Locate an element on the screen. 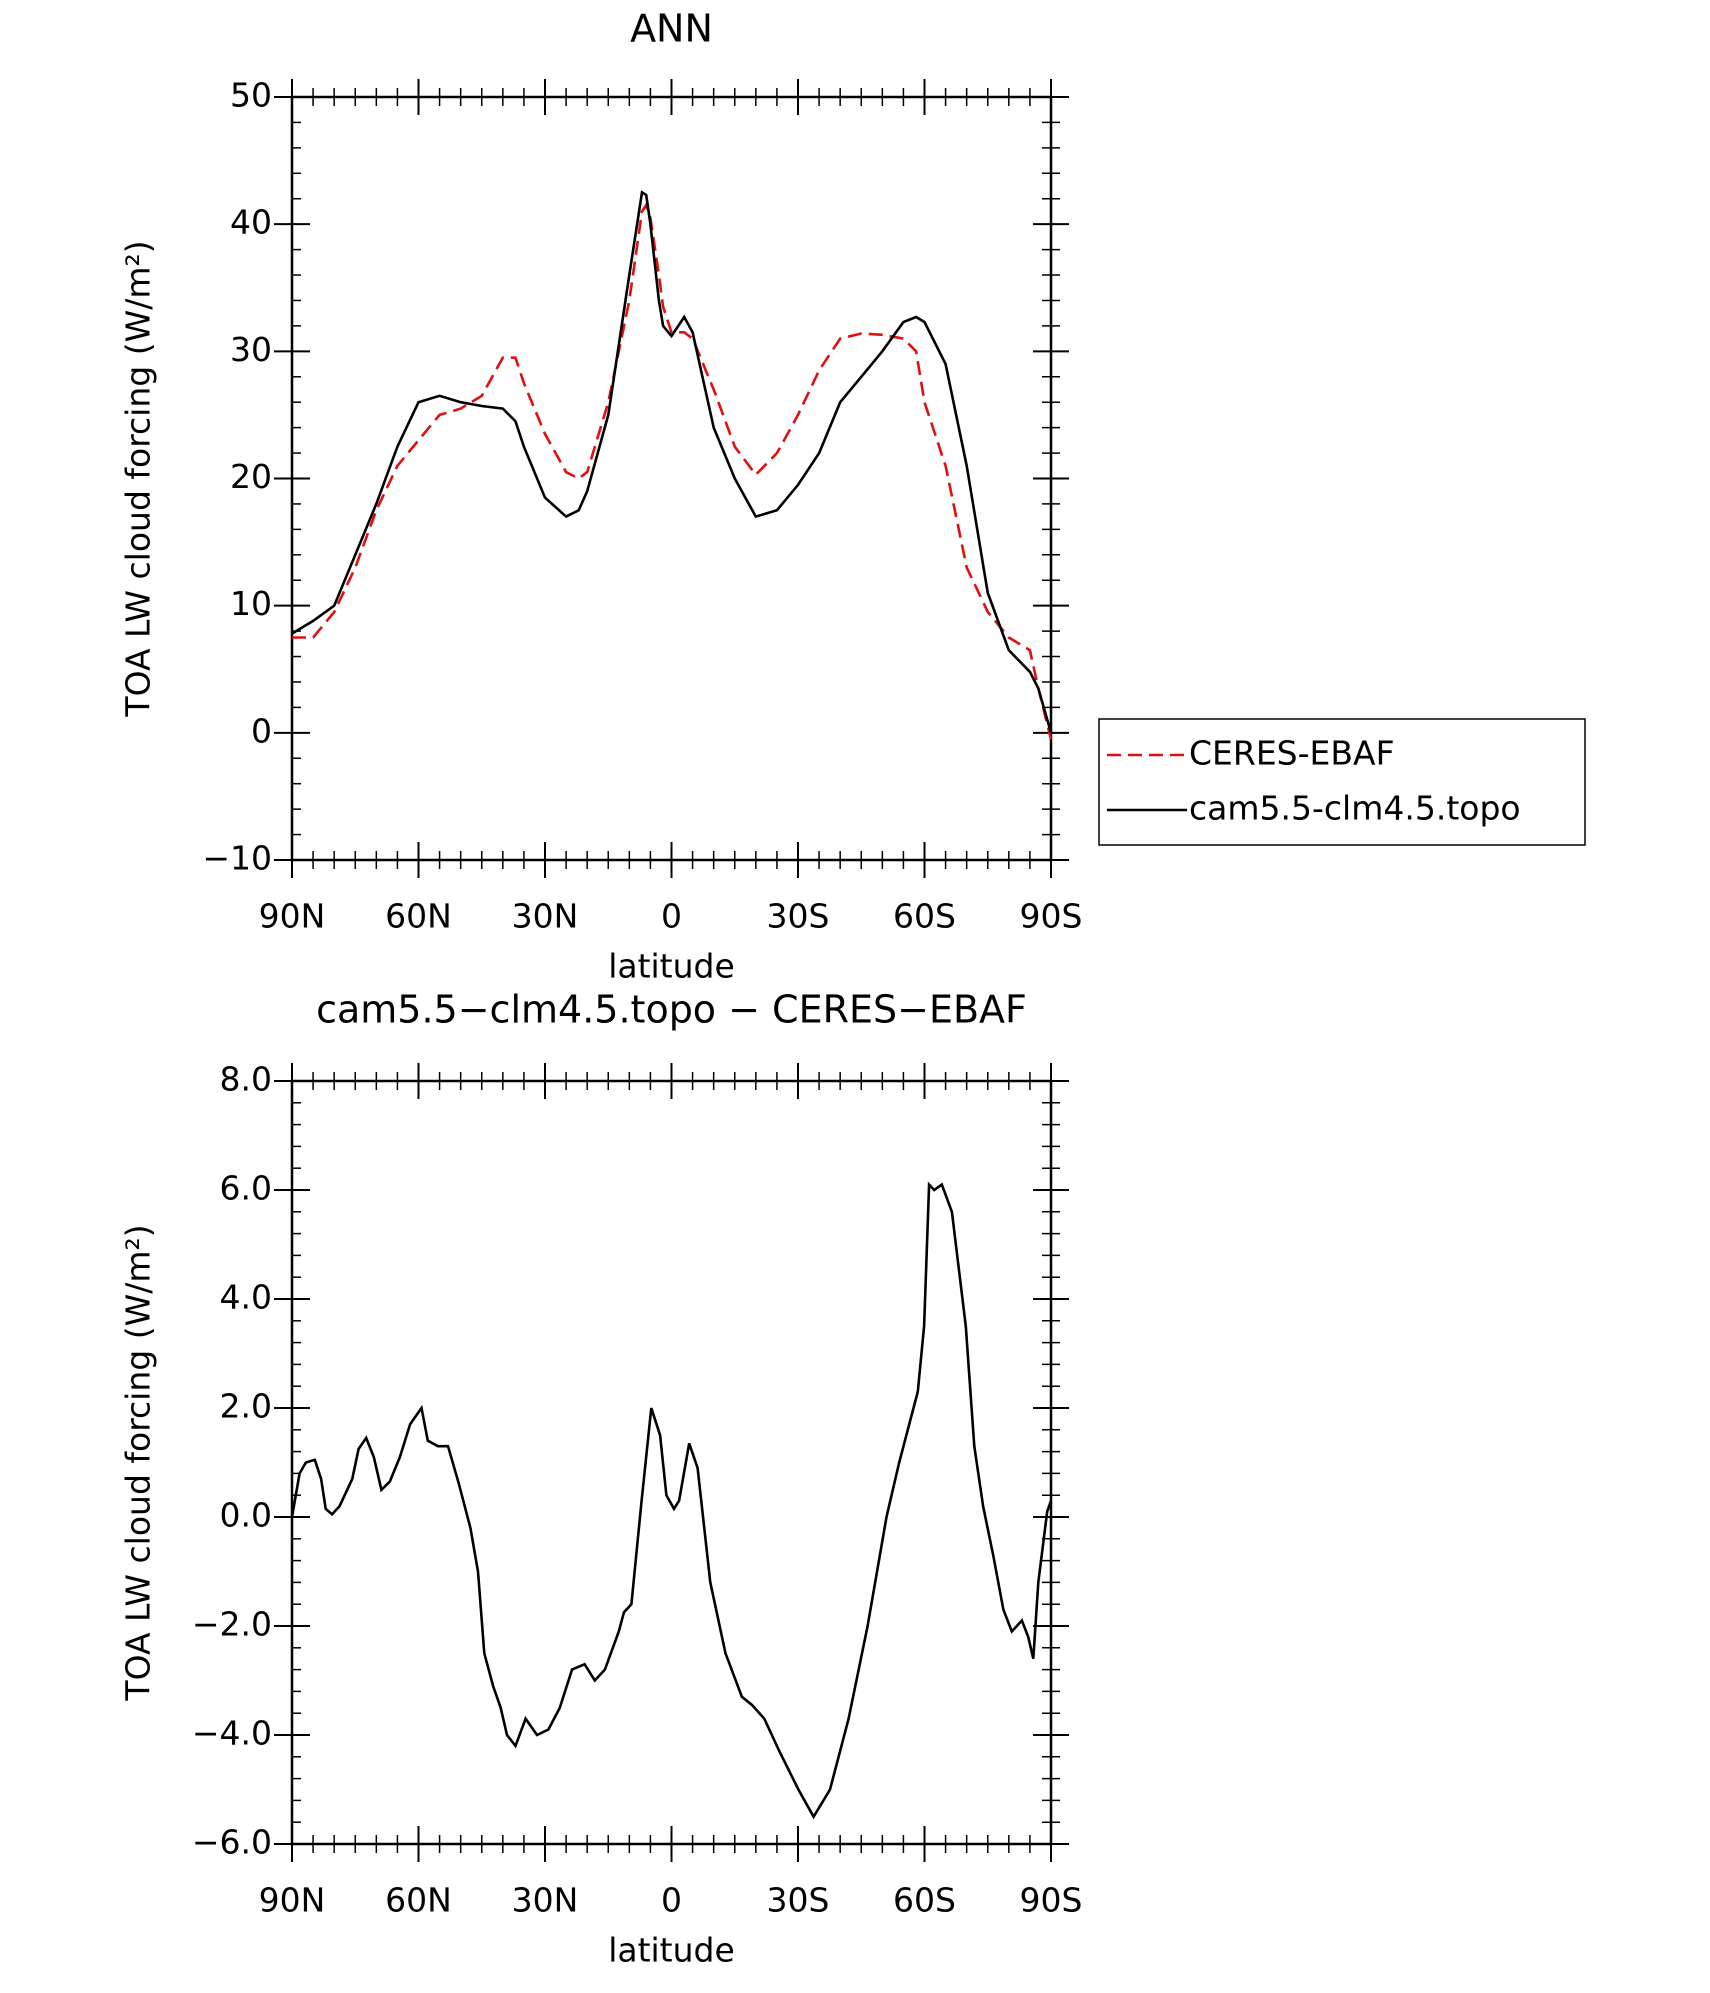  legend-label: cam5.5-clm4.5.topo is located at coordinates (1355, 808).